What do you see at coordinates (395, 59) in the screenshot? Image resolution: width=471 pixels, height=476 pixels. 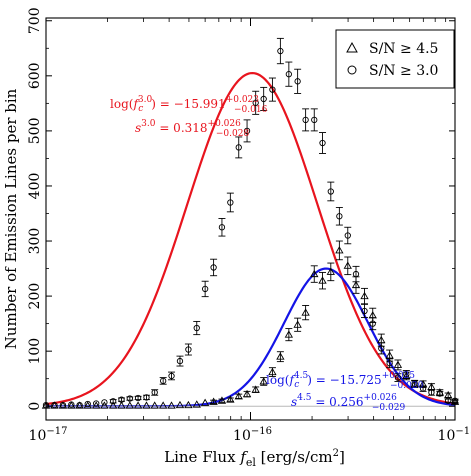 I see `legend-box` at bounding box center [395, 59].